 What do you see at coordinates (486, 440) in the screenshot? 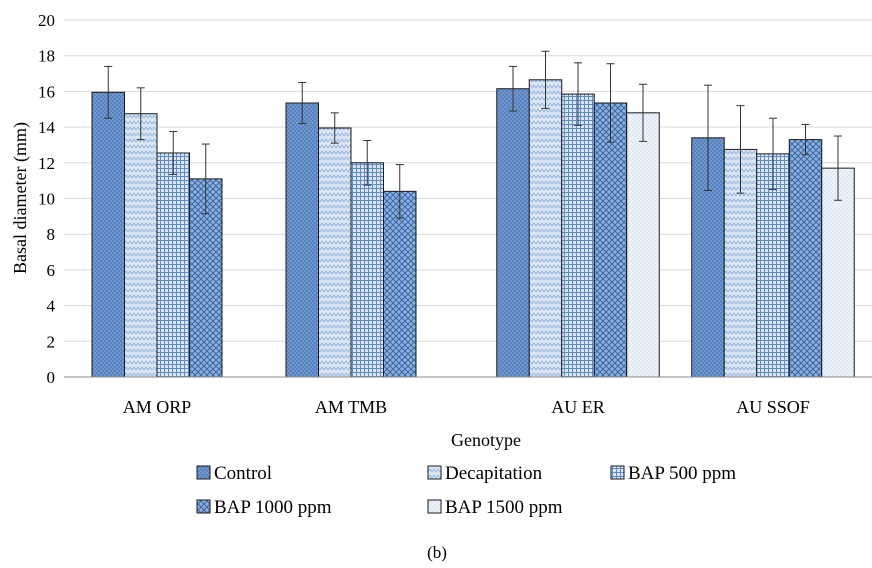
I see `x-axis-title: Genotype` at bounding box center [486, 440].